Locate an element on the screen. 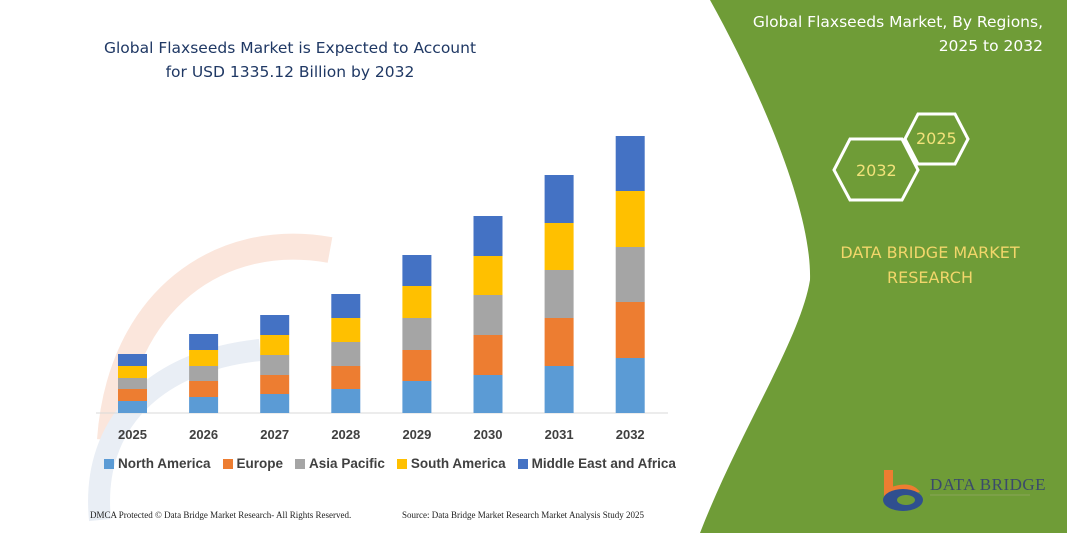 This screenshot has height=533, width=1067. bar-segment-2025-asia-pacific is located at coordinates (132, 383).